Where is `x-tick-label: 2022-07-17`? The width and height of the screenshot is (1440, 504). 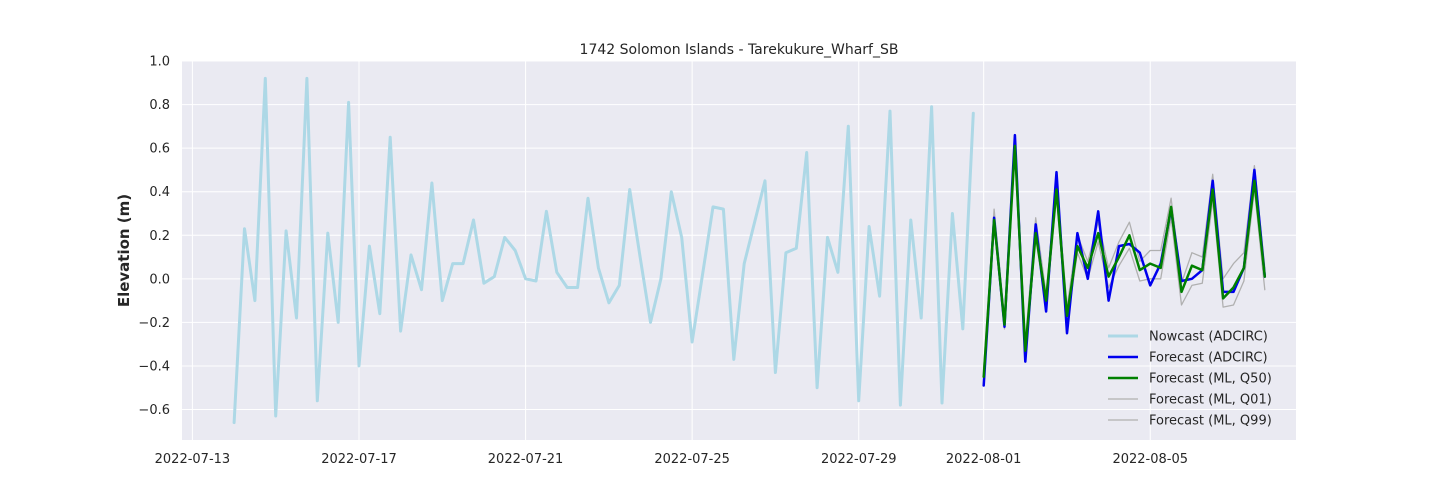
x-tick-label: 2022-07-17 is located at coordinates (359, 459).